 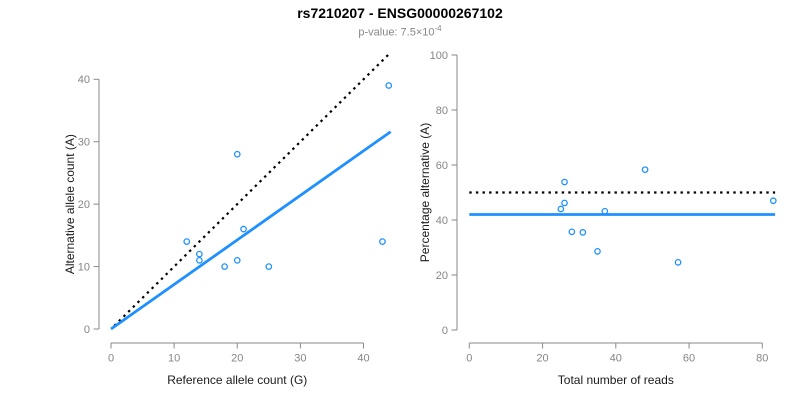 What do you see at coordinates (400, 13) in the screenshot?
I see `chart-title: rs7210207 - ENSG00000267102` at bounding box center [400, 13].